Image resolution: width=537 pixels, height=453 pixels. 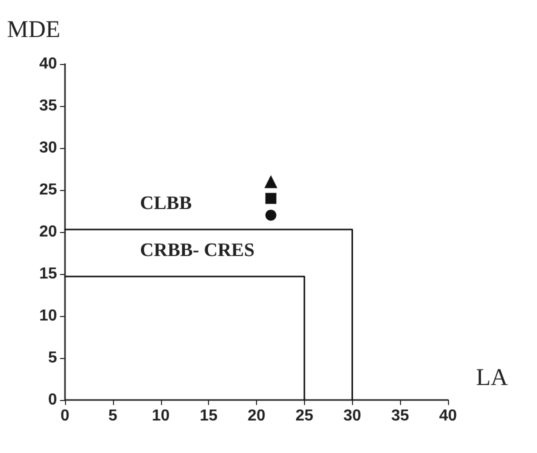 I want to click on y-tick-label: 10, so click(x=48, y=316).